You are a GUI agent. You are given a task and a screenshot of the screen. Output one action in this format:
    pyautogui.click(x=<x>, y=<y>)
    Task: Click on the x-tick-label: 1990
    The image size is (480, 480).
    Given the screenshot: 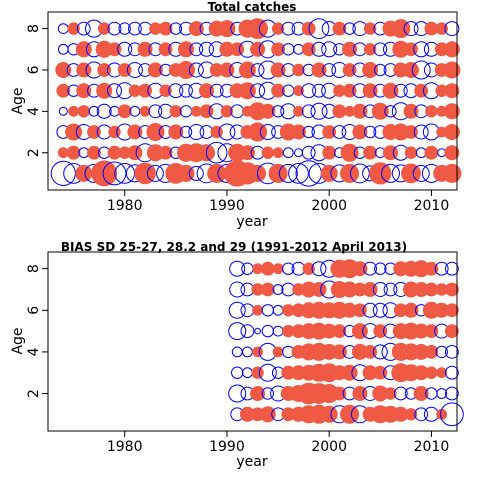 What is the action you would take?
    pyautogui.click(x=227, y=206)
    